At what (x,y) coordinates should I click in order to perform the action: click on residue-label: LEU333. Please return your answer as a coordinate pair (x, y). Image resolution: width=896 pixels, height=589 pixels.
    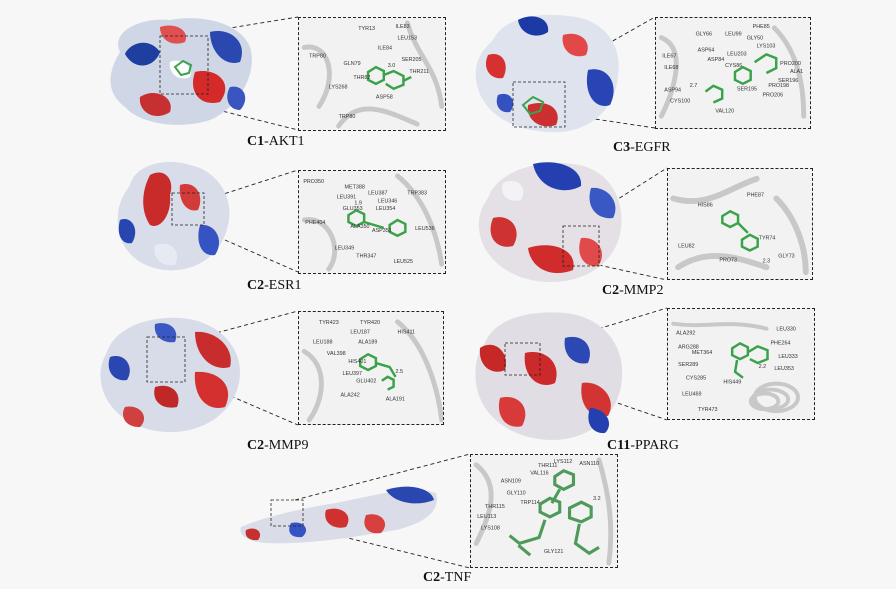
    Looking at the image, I should click on (787, 357).